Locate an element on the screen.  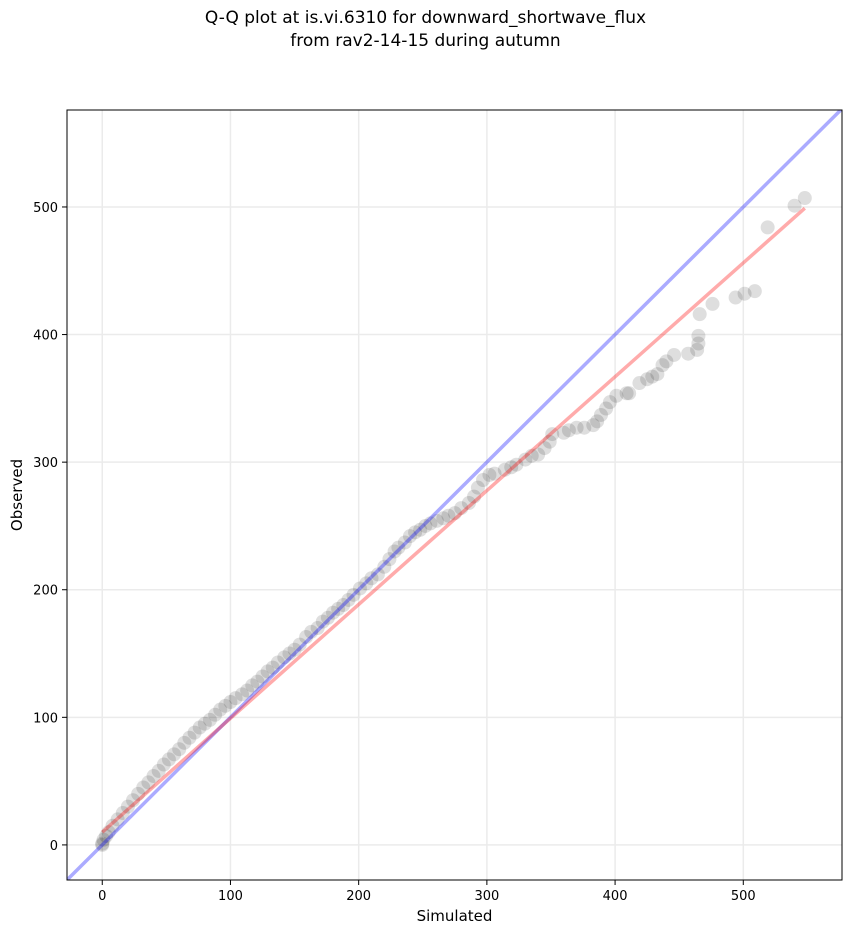
chart-title-line-2: from rav2-14-15 during autumn is located at coordinates (425, 41).